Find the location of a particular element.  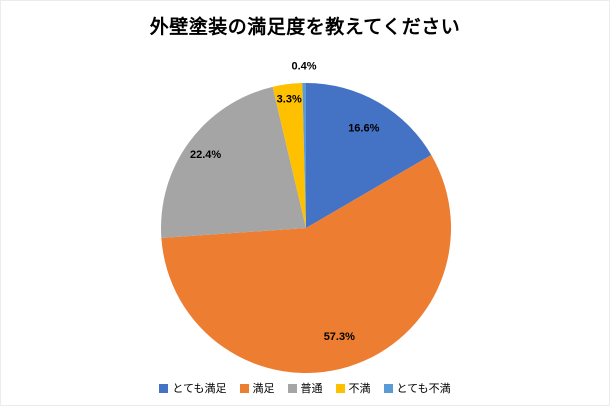

pie-data-label-1: 57.3% is located at coordinates (339, 337).